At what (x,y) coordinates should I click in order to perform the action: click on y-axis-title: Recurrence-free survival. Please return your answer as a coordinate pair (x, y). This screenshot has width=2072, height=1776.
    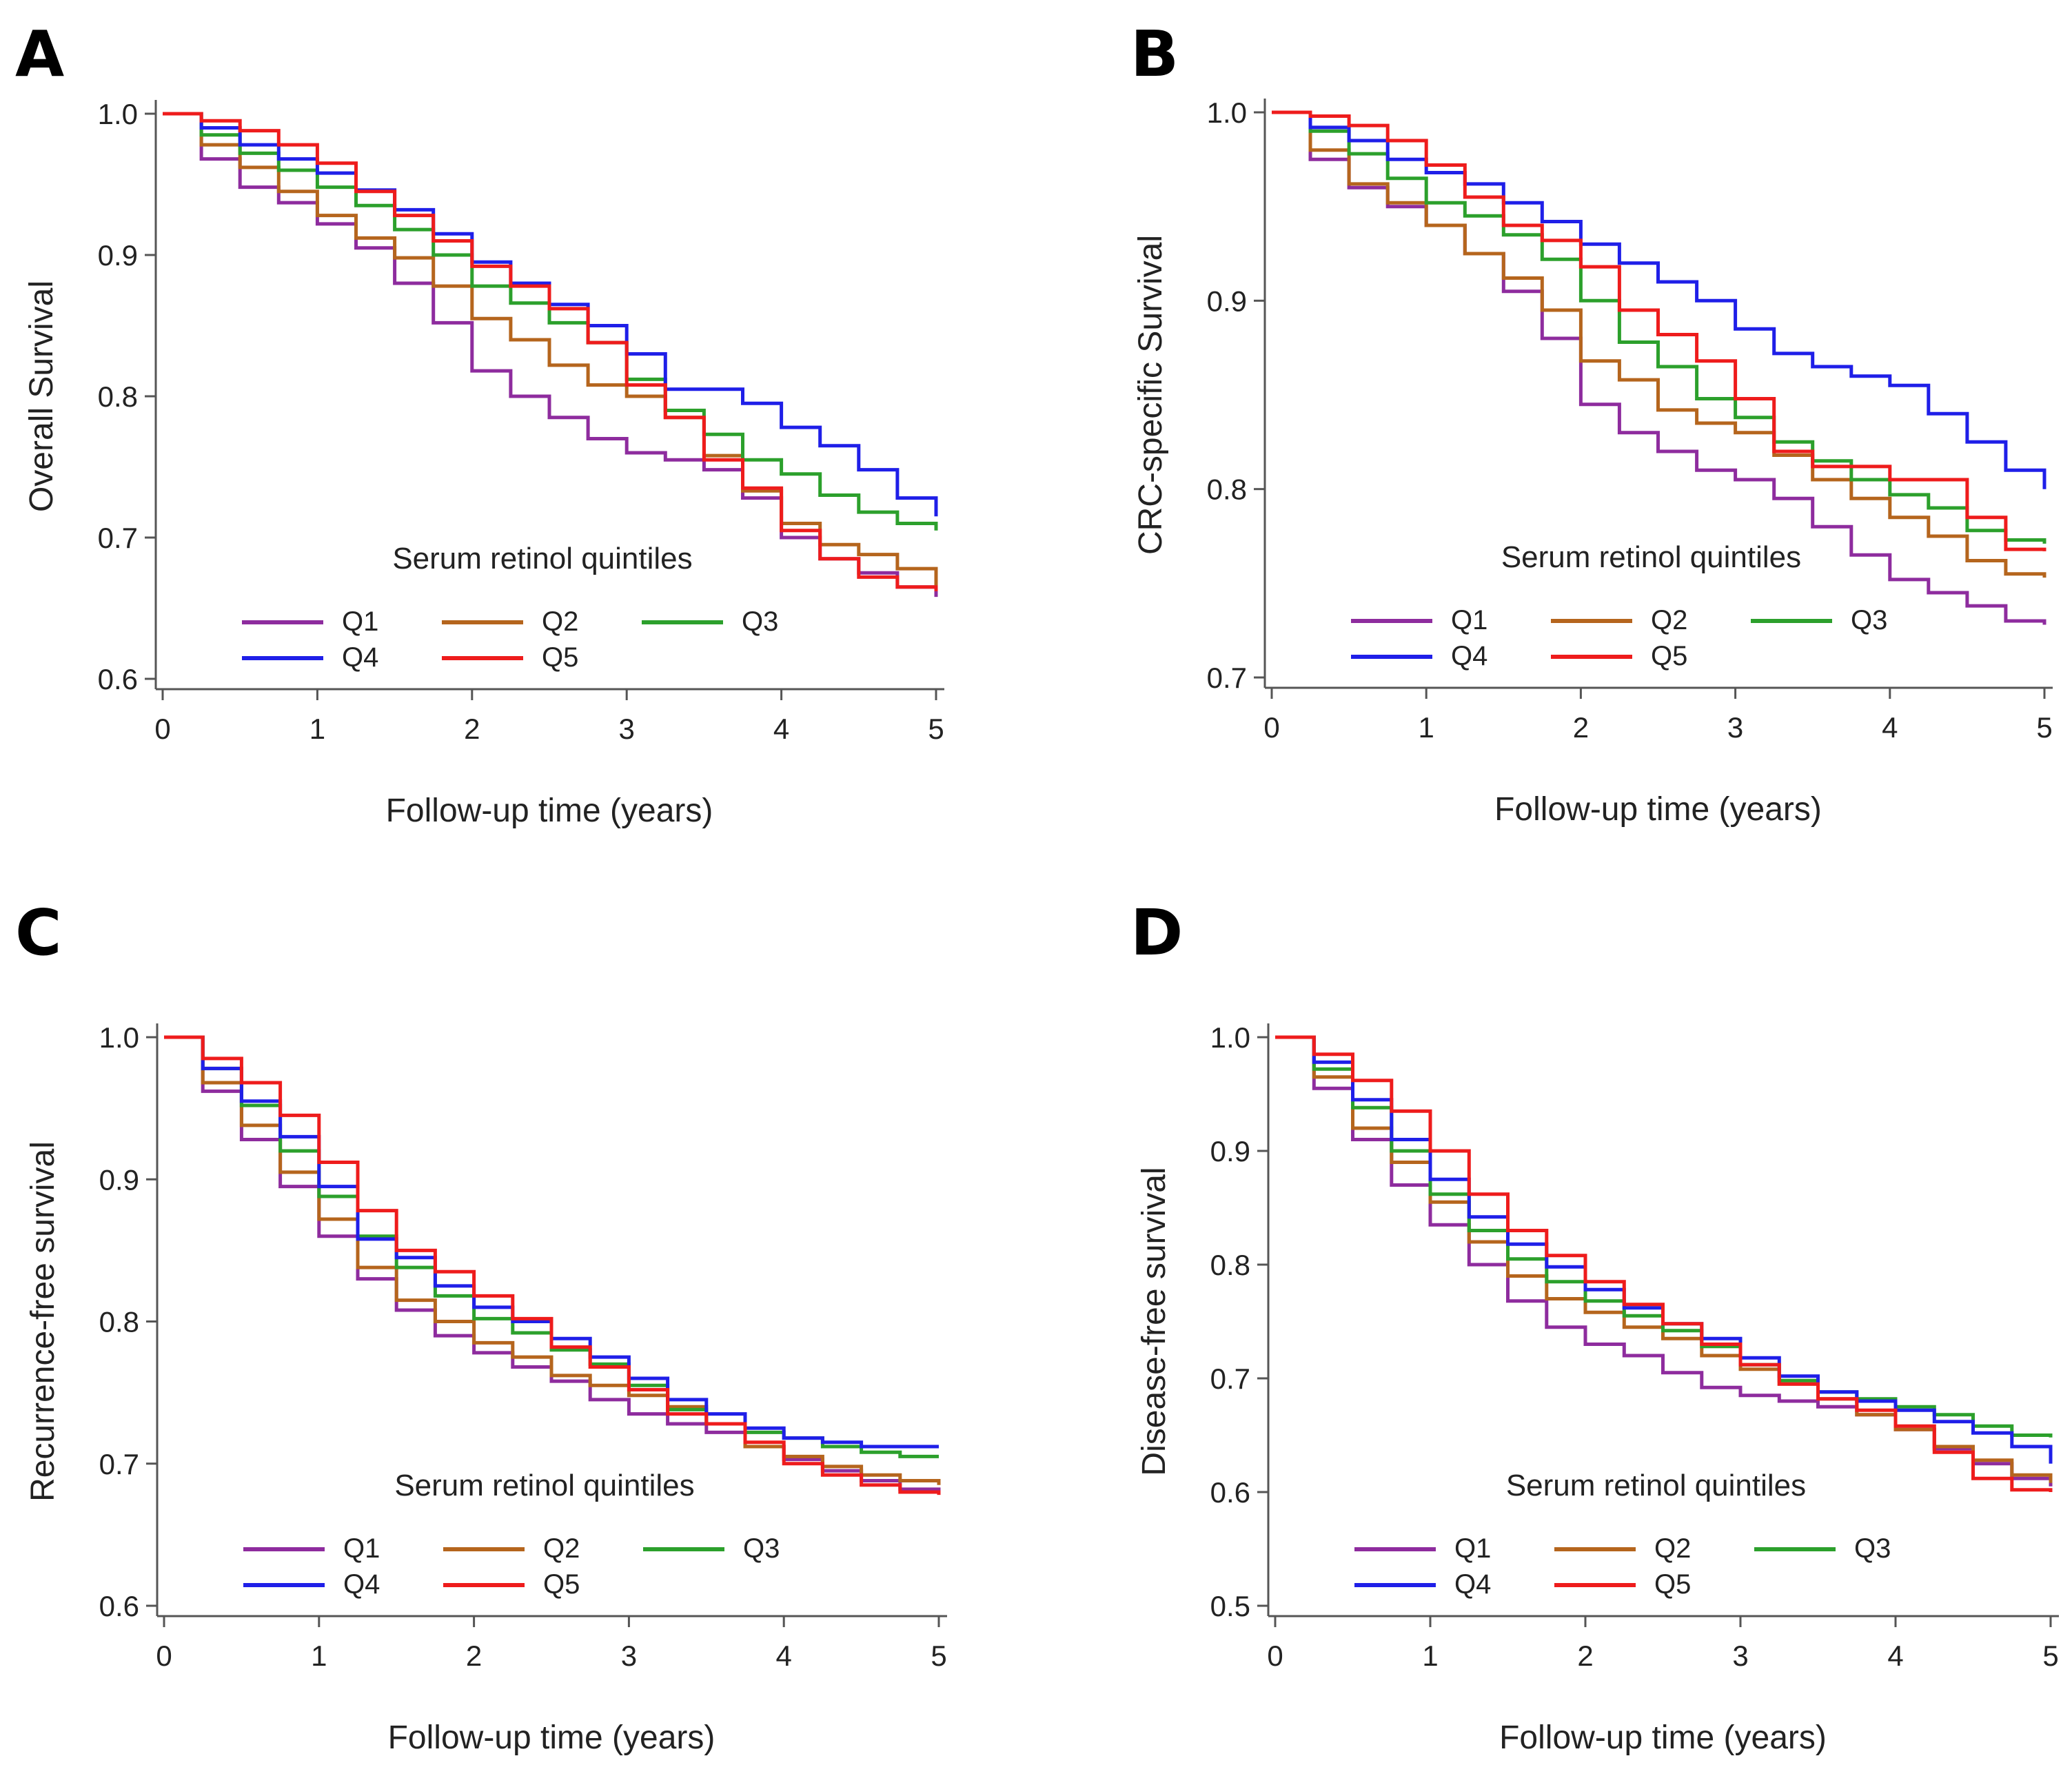
    Looking at the image, I should click on (43, 1321).